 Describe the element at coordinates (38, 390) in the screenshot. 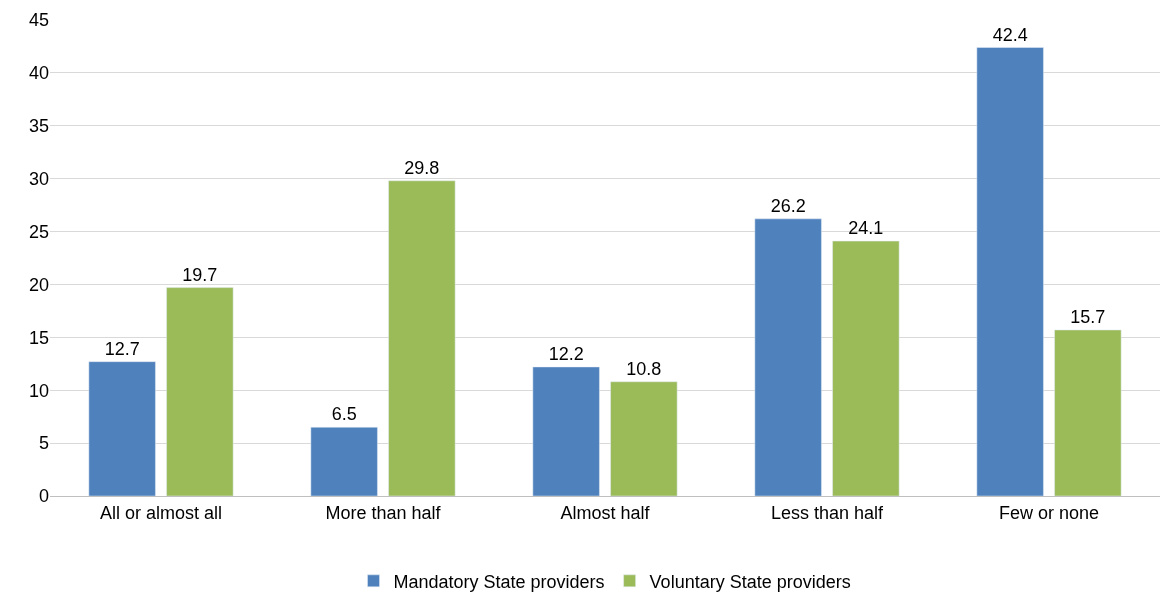

I see `y-tick-label: 10` at that location.